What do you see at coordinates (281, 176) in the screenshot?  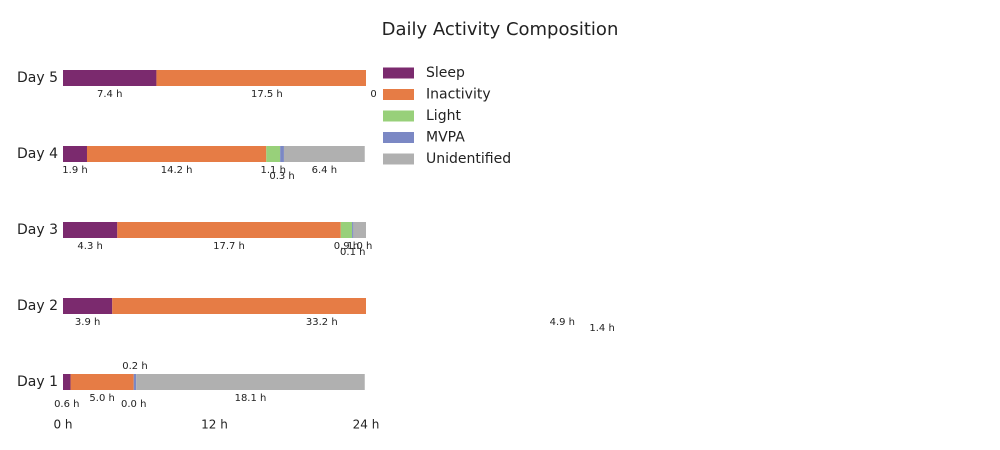 I see `value-label: 0.3 h` at bounding box center [281, 176].